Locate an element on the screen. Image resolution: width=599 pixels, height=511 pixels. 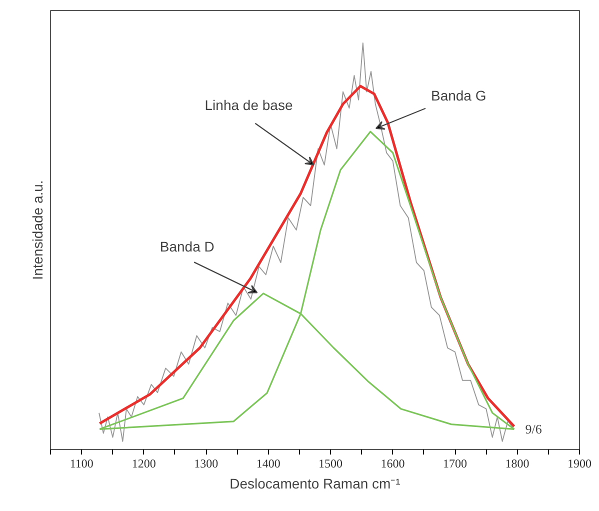
x-tick-label: 1600 is located at coordinates (392, 463).